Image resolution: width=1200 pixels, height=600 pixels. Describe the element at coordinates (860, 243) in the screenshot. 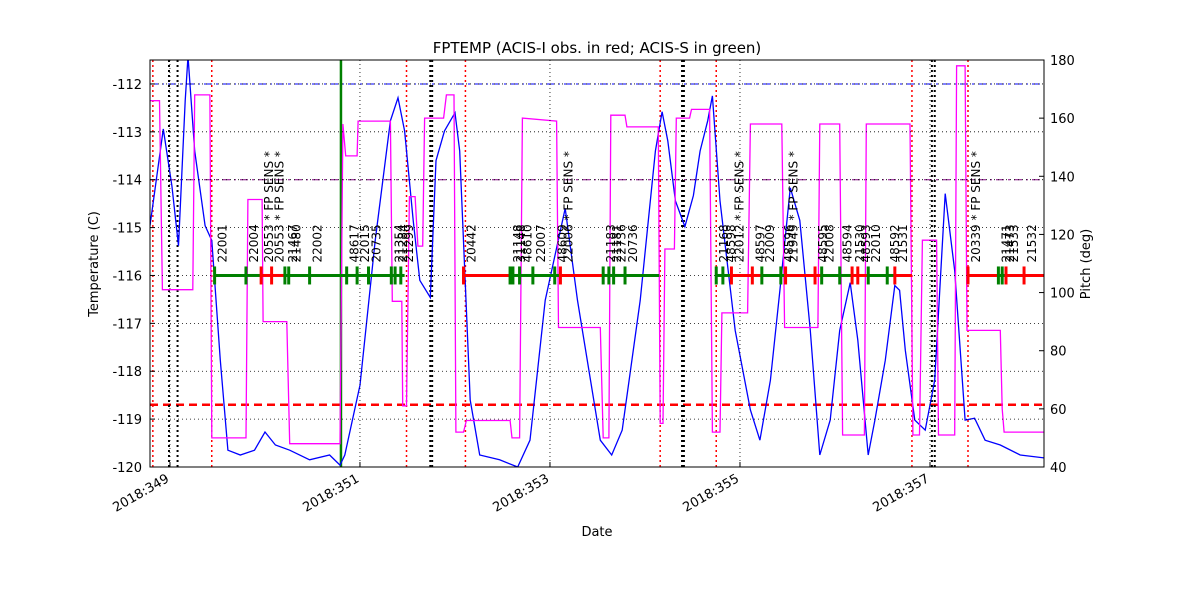

I see `observation-label: 21530` at that location.